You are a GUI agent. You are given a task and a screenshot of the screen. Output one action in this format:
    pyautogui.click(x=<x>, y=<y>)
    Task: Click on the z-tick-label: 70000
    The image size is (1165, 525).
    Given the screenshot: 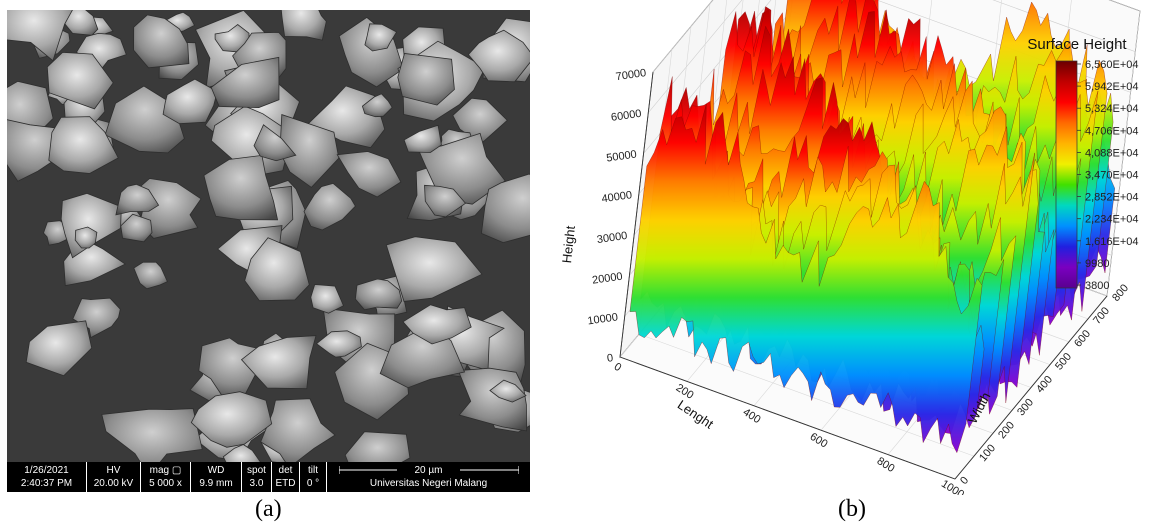 What is the action you would take?
    pyautogui.click(x=631, y=75)
    